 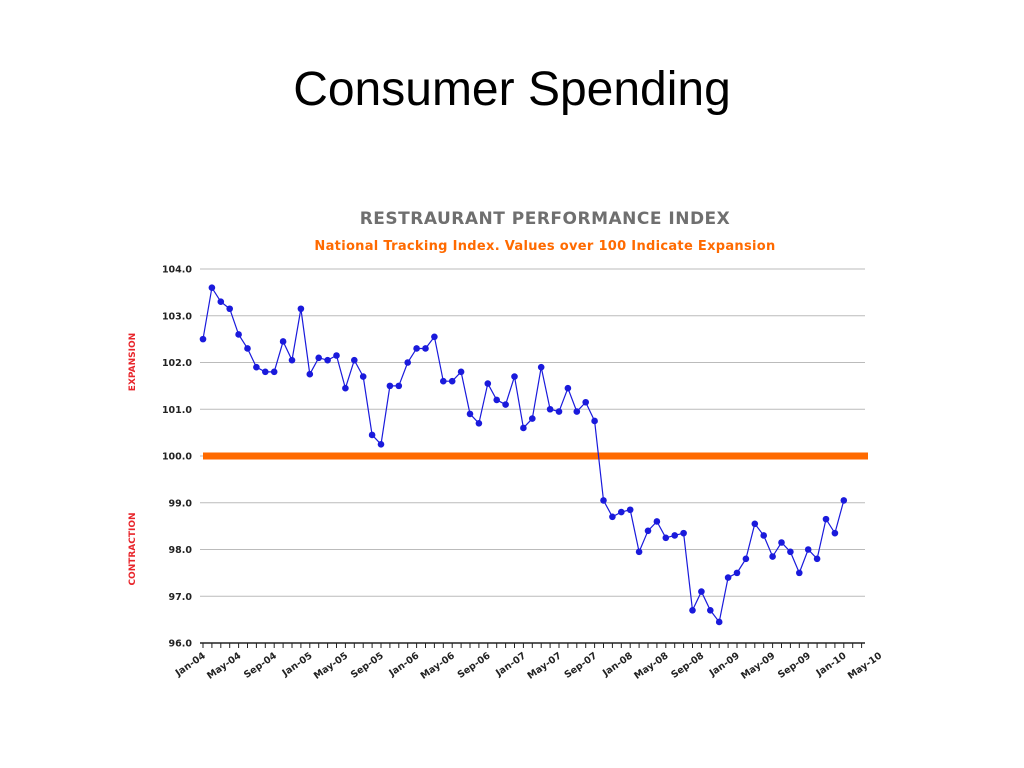 I want to click on x-tick-label: Jan-08, so click(x=617, y=664).